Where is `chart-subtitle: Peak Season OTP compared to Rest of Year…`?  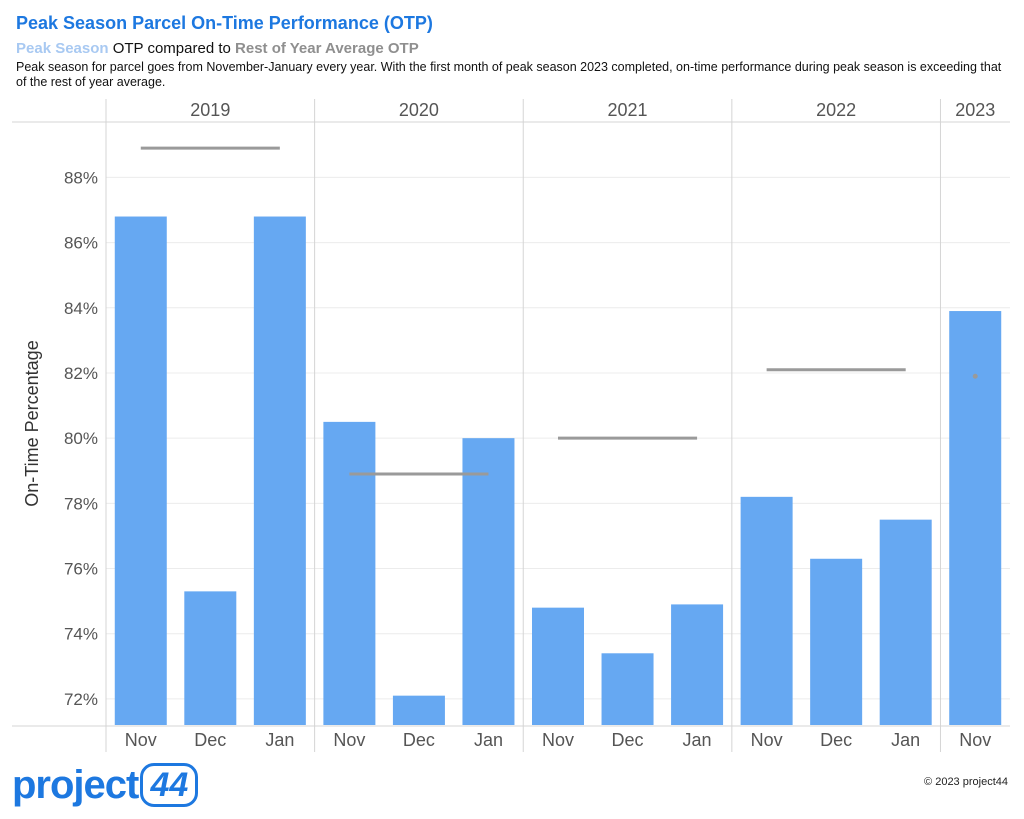
chart-subtitle: Peak Season OTP compared to Rest of Year… is located at coordinates (217, 48).